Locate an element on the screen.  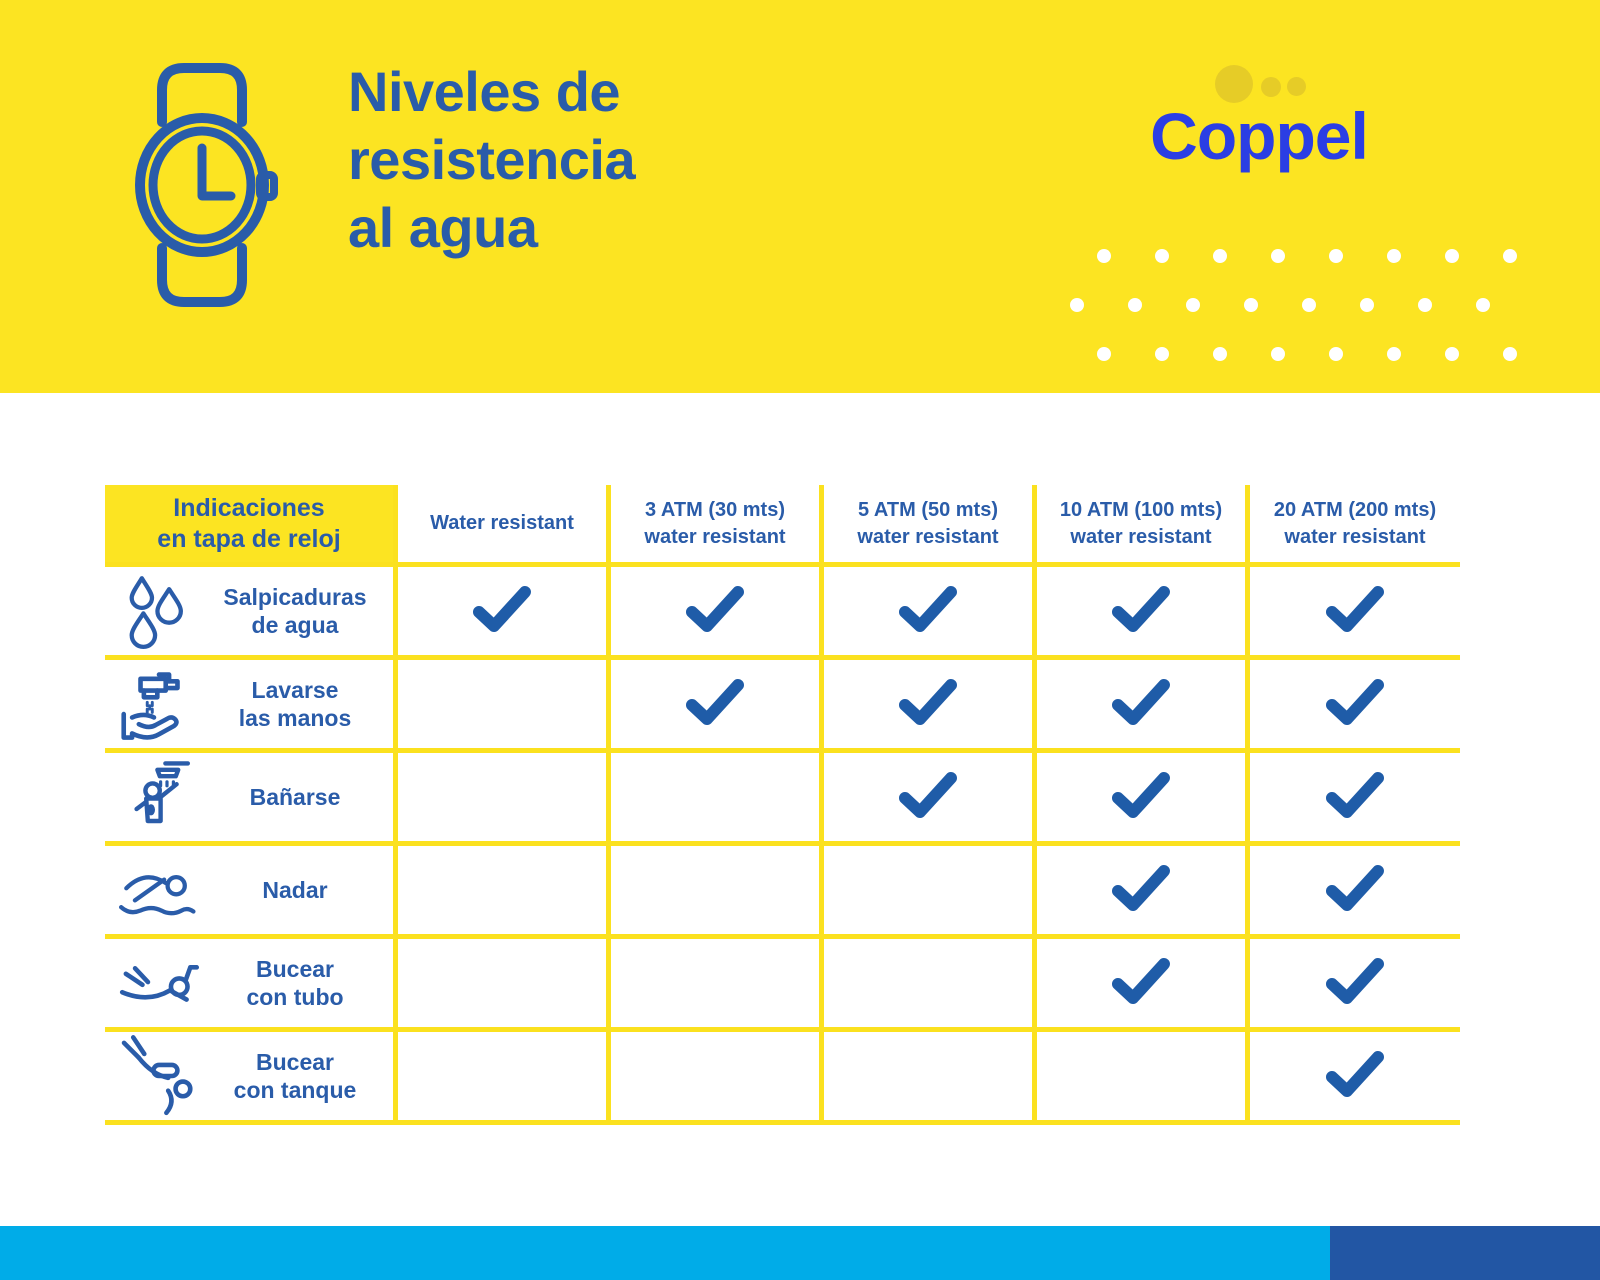
row-label-text: Bañarse is located at coordinates (303, 797).